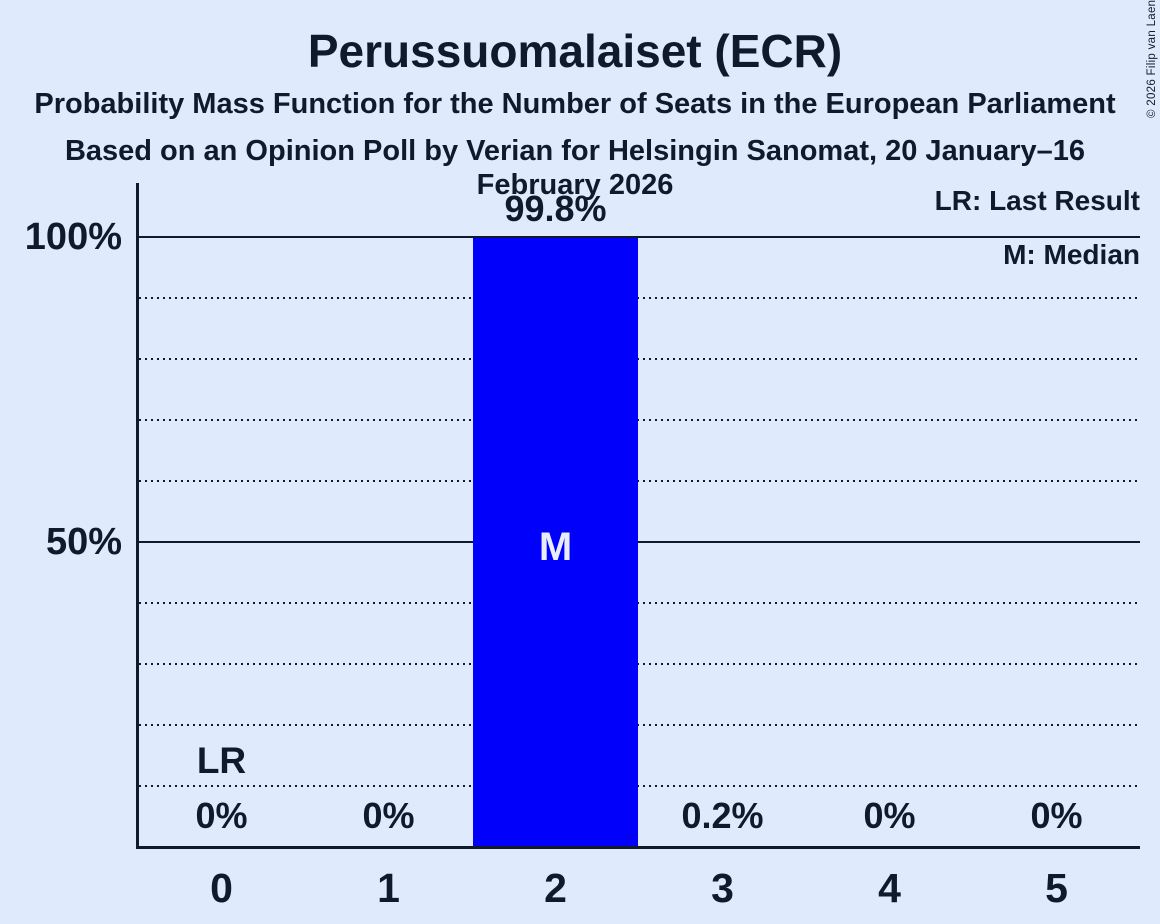  What do you see at coordinates (555, 888) in the screenshot?
I see `x-axis-label-2: 2` at bounding box center [555, 888].